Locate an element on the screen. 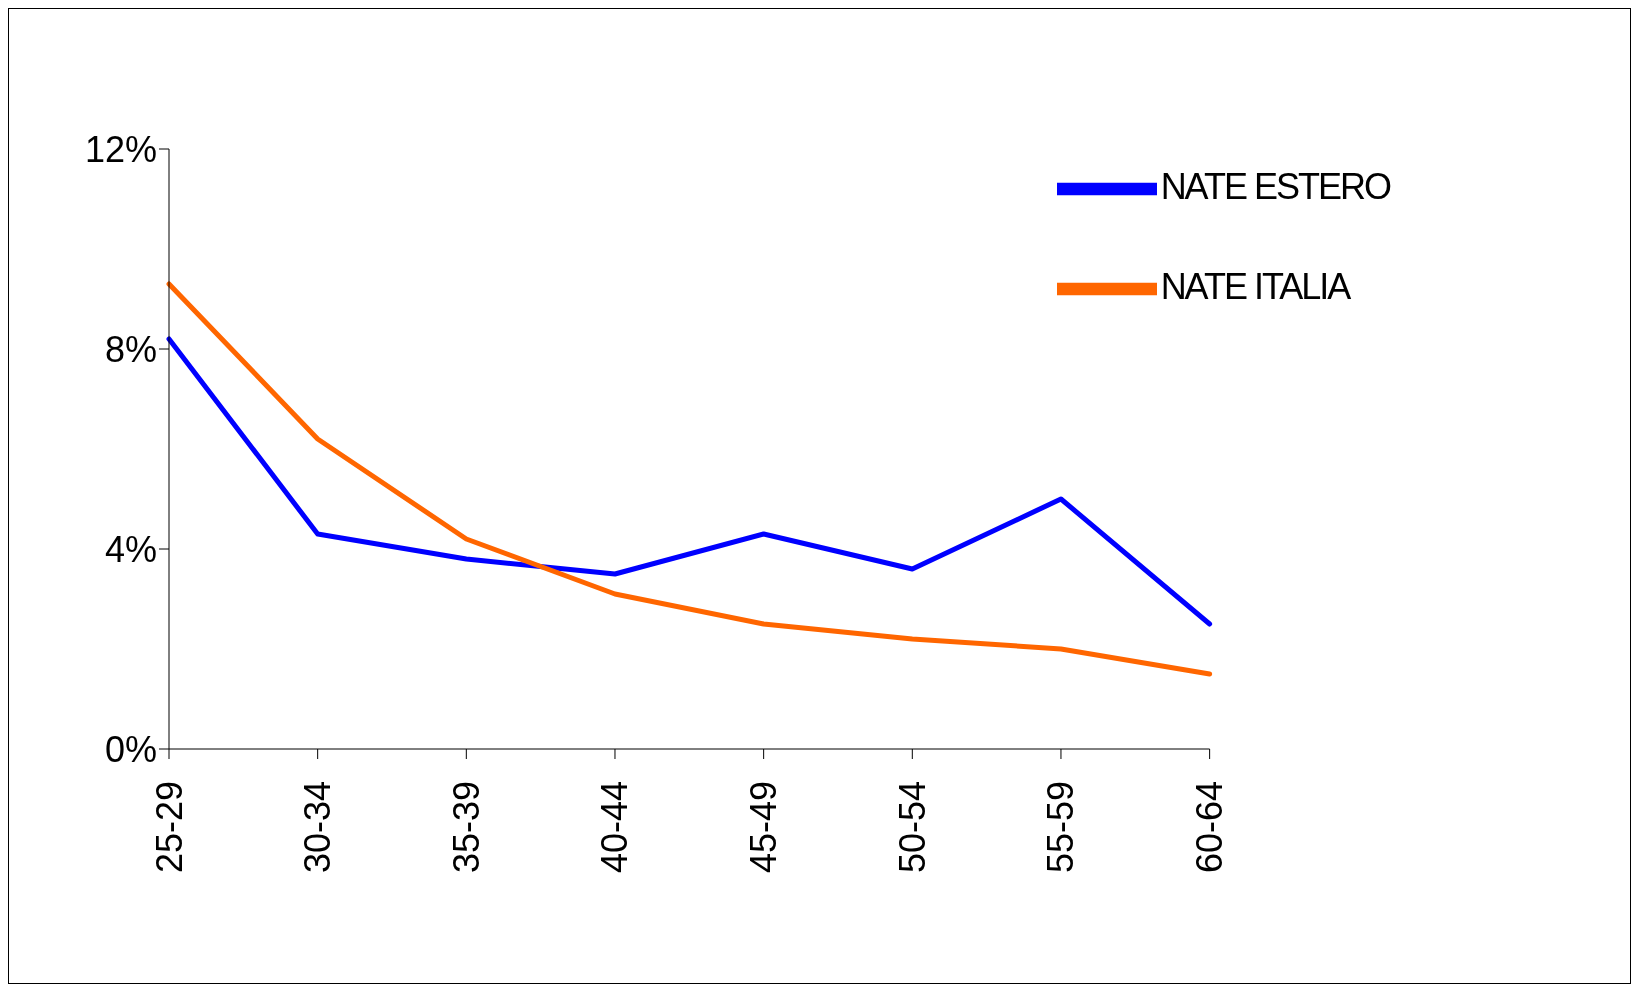 The image size is (1639, 992). y-tick-label: 12% is located at coordinates (120, 149).